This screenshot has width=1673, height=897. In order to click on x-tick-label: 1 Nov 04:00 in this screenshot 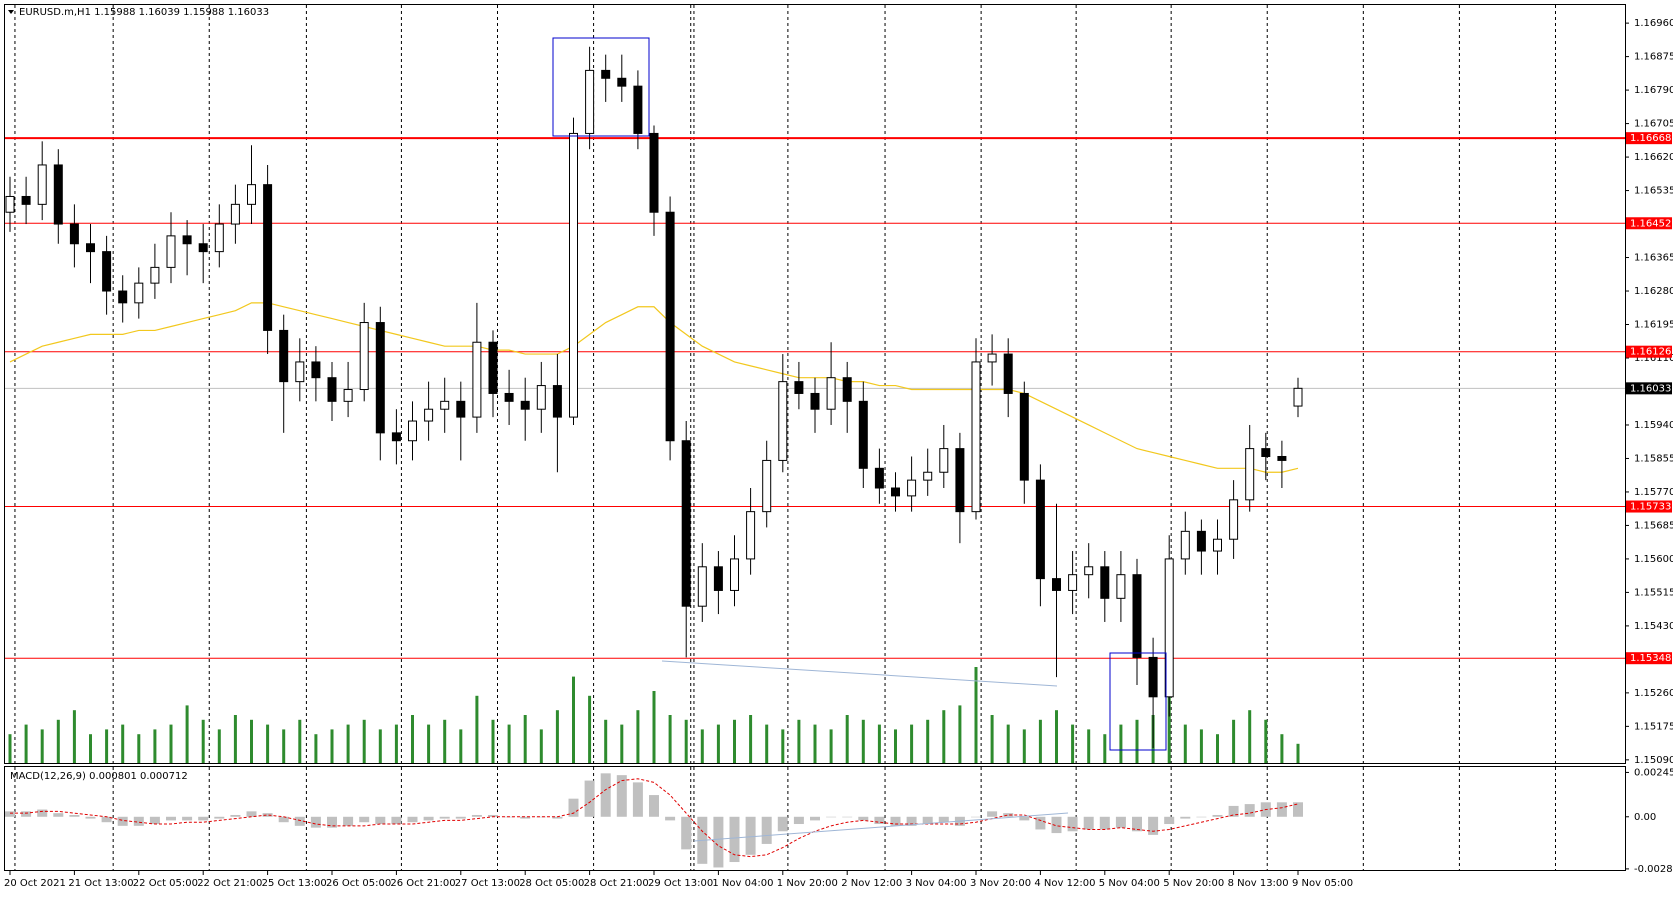, I will do `click(742, 883)`.